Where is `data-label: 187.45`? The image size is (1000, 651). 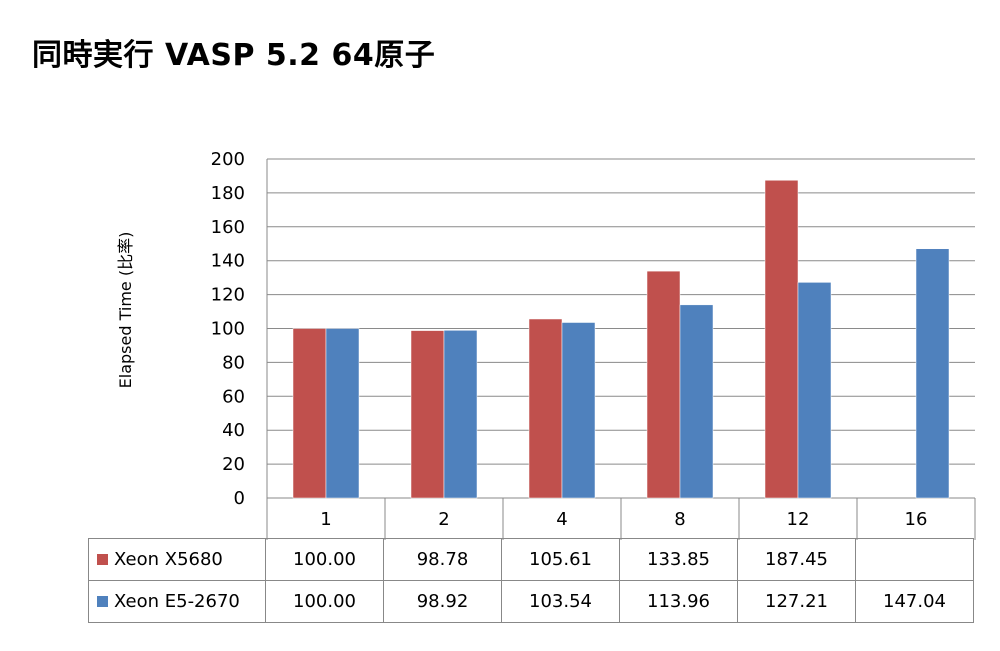
data-label: 187.45 is located at coordinates (796, 559).